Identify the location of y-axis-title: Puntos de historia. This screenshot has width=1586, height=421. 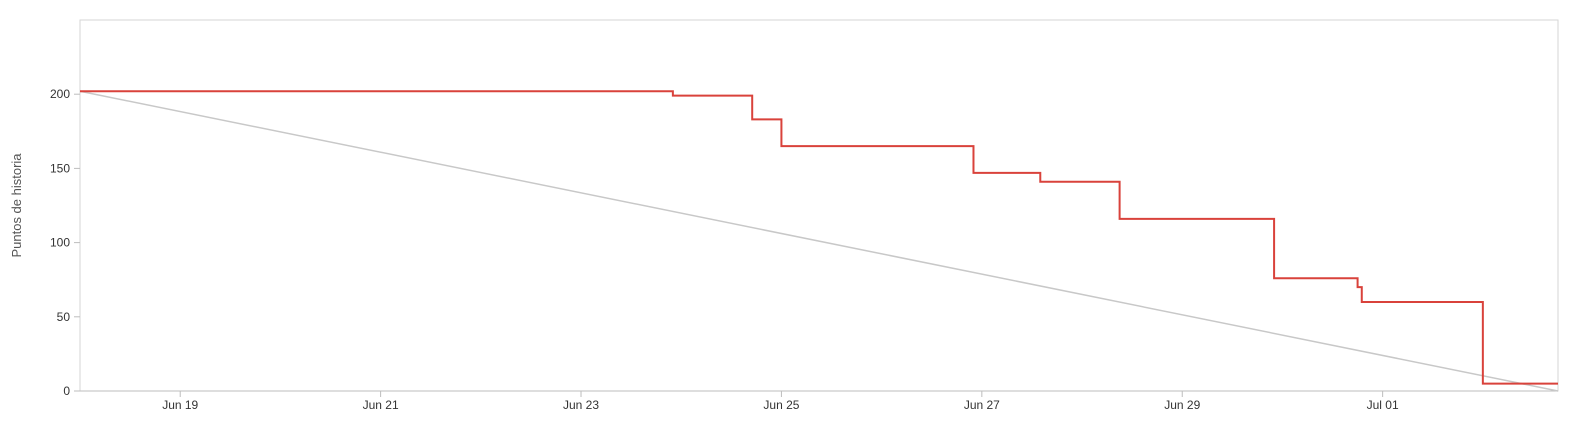
(16, 205).